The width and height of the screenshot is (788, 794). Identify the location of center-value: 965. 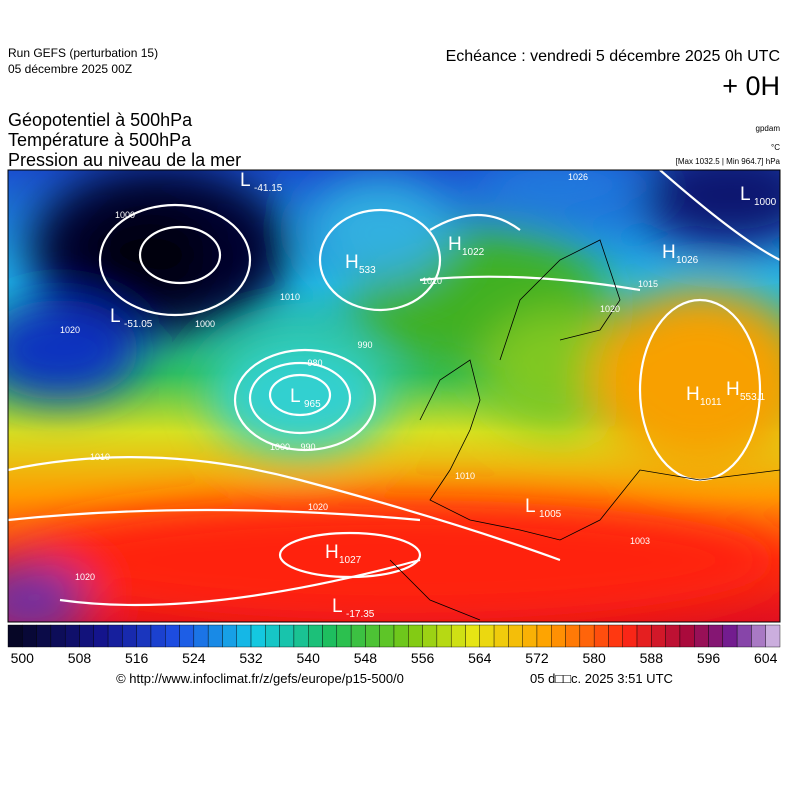
(312, 404).